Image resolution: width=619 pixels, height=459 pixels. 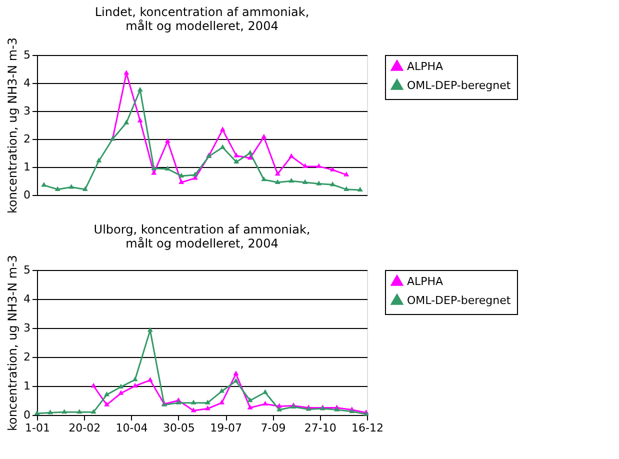 What do you see at coordinates (273, 428) in the screenshot?
I see `x-tick-label: 7-09` at bounding box center [273, 428].